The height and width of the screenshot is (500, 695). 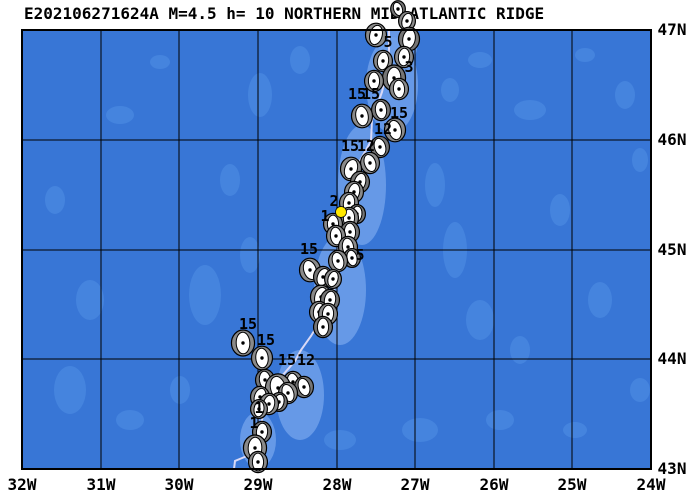 What do you see at coordinates (179, 484) in the screenshot?
I see `x-axis-label: 30W` at bounding box center [179, 484].